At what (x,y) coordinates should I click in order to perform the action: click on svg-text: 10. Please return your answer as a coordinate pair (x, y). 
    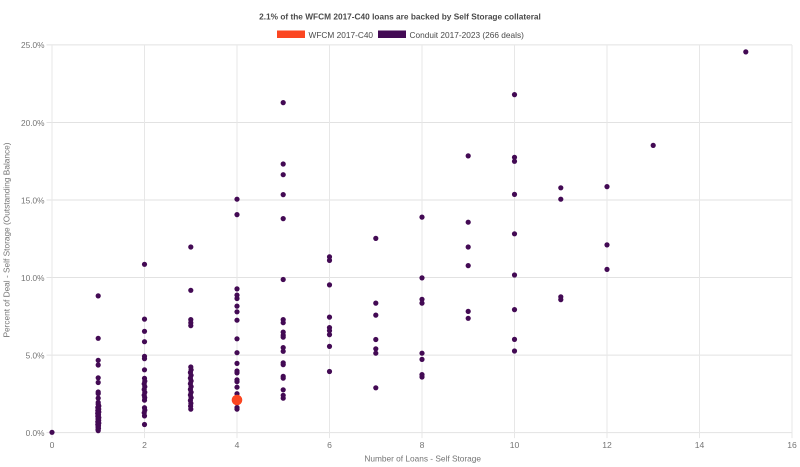
    Looking at the image, I should click on (515, 445).